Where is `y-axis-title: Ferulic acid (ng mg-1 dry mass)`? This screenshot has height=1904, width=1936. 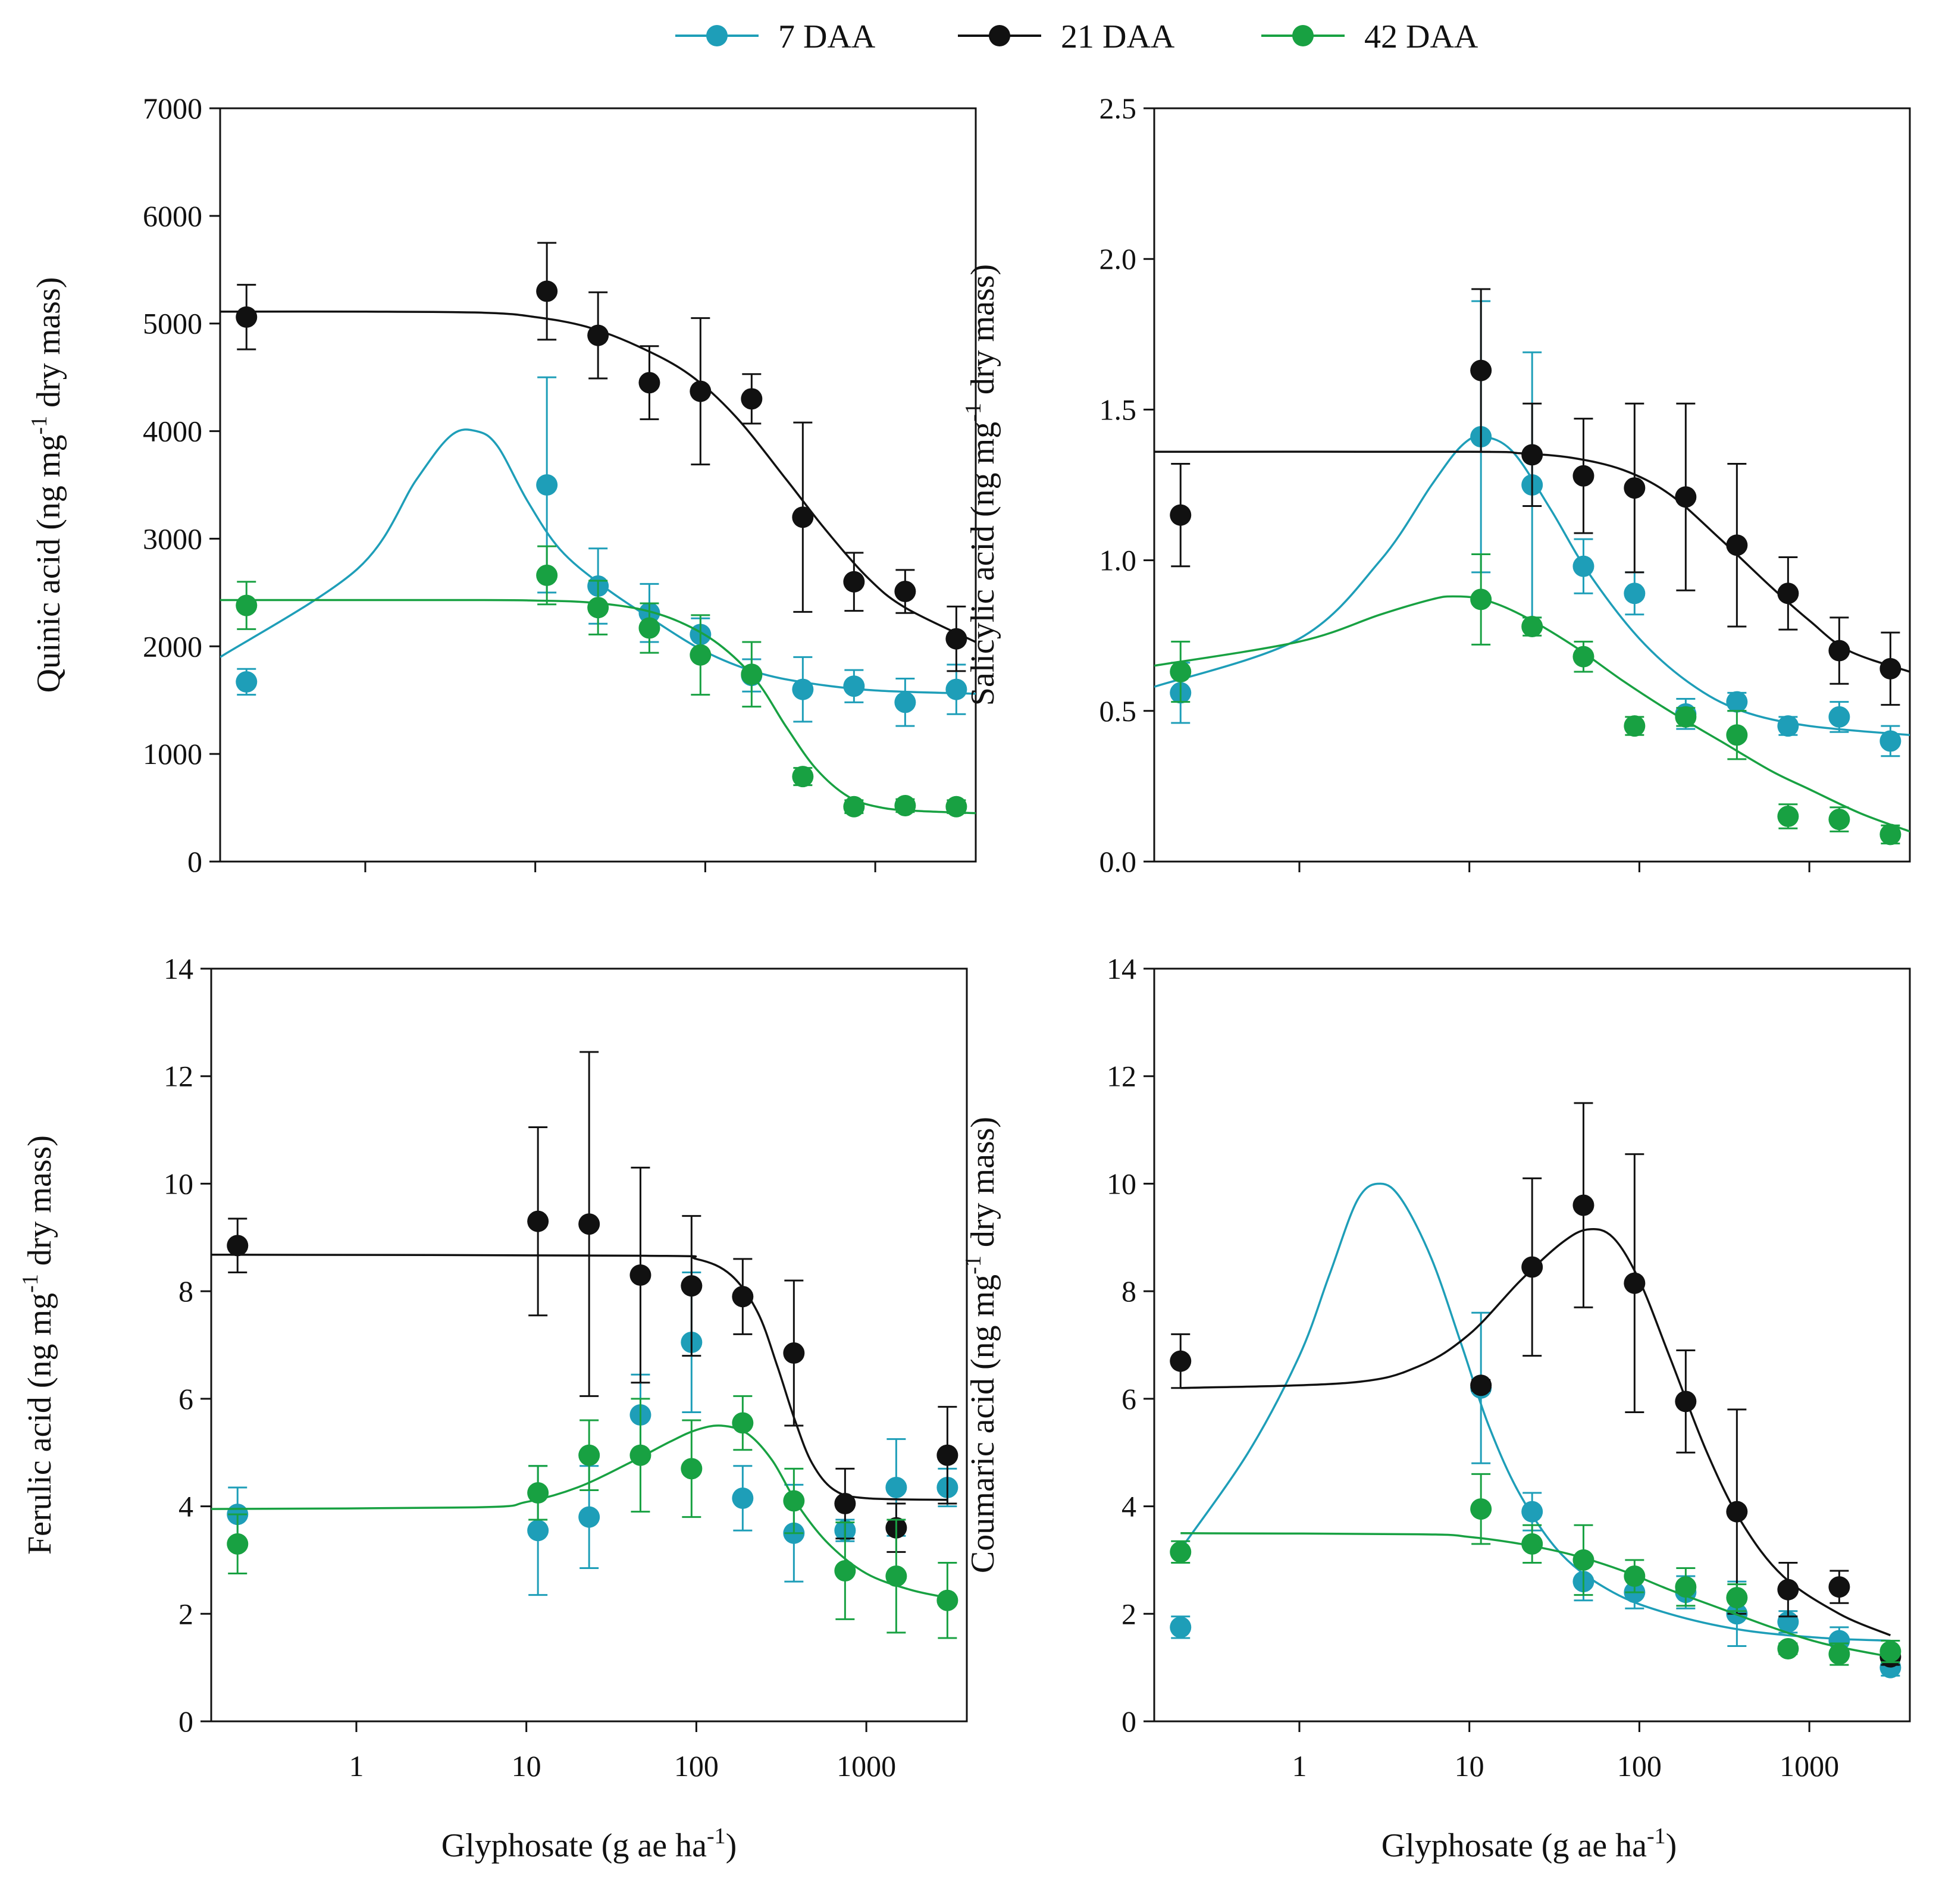 y-axis-title: Ferulic acid (ng mg-1 dry mass) is located at coordinates (38, 1345).